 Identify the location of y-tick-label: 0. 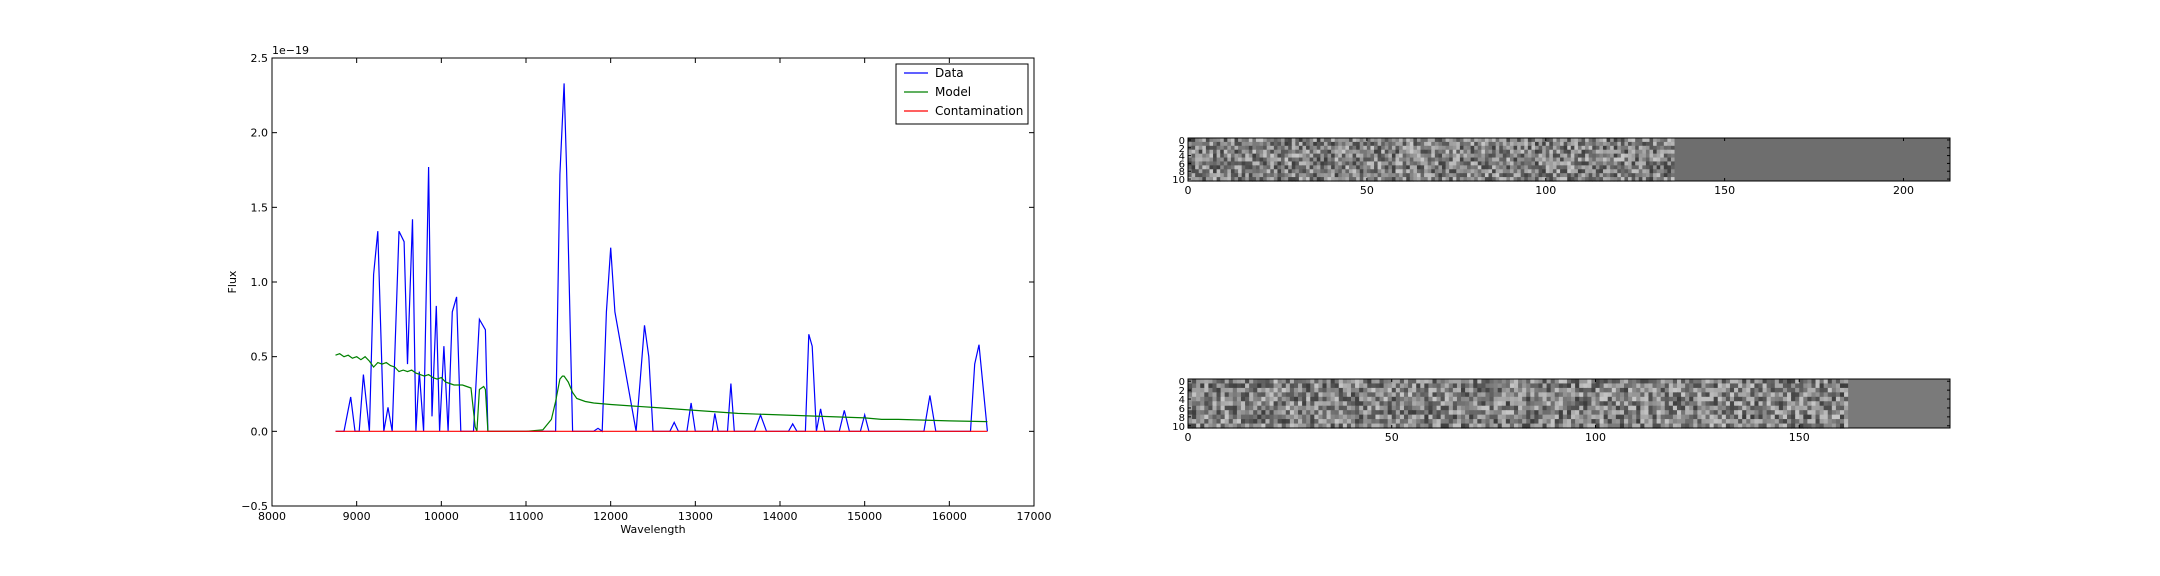
(1182, 382).